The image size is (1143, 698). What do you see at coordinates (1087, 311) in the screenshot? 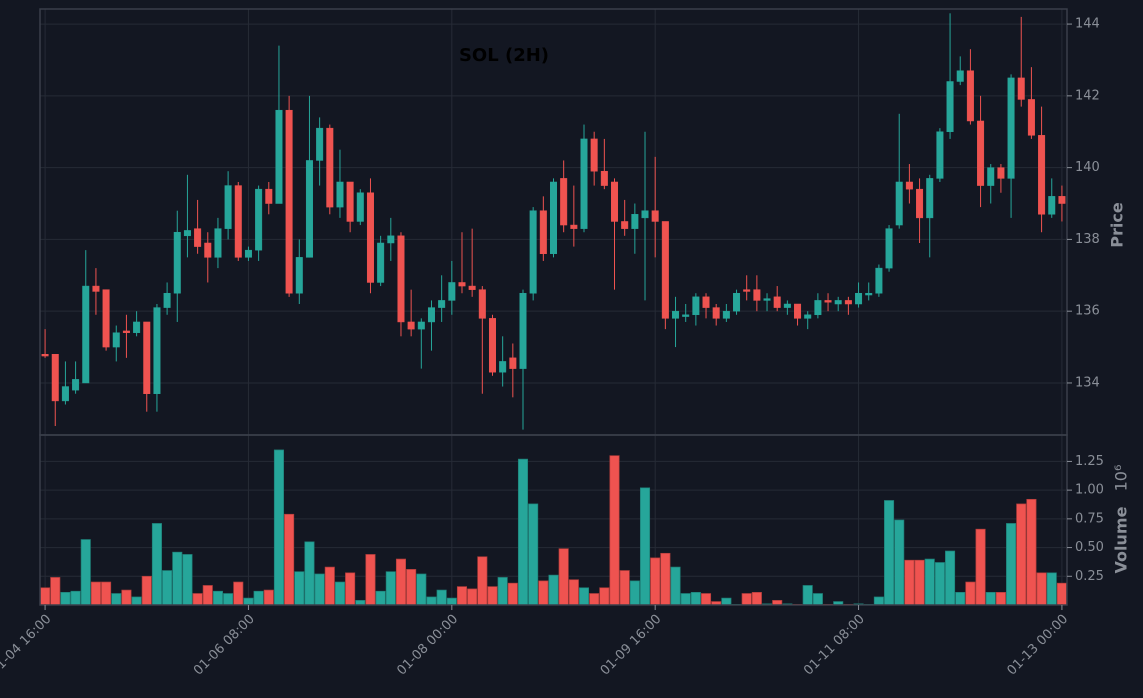
I see `y-tick-label: 136` at bounding box center [1087, 311].